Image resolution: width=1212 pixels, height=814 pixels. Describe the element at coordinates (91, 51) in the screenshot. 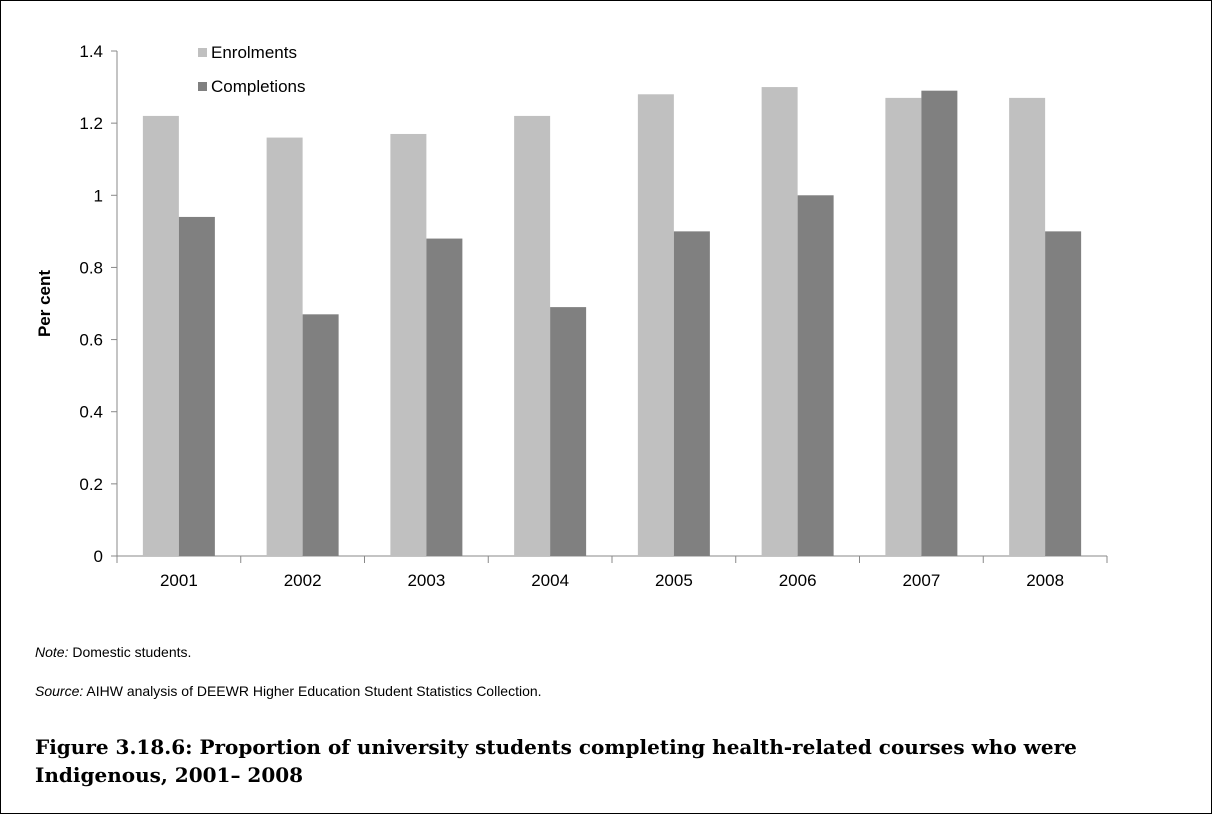

I see `y-tick-label: 1.4` at that location.